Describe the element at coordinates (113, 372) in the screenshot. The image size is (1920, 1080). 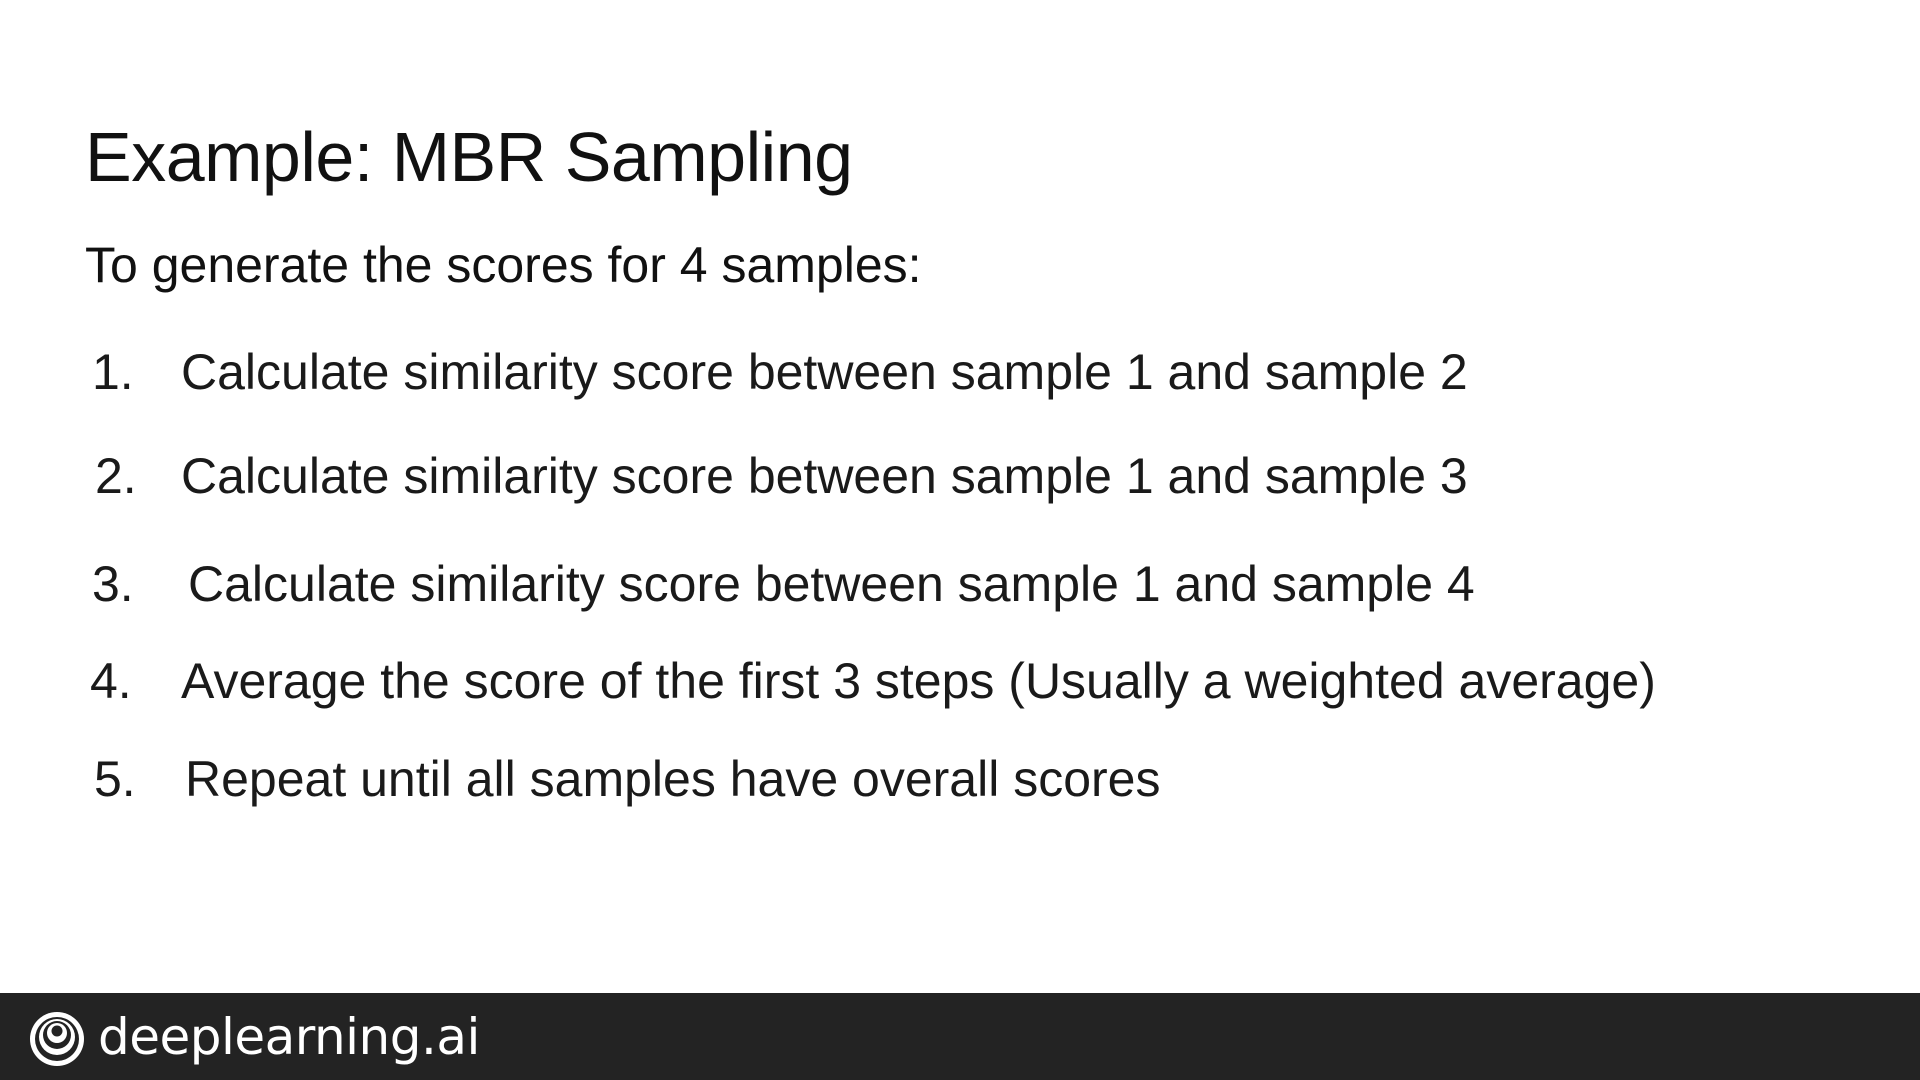
I see `step-number: 1.` at that location.